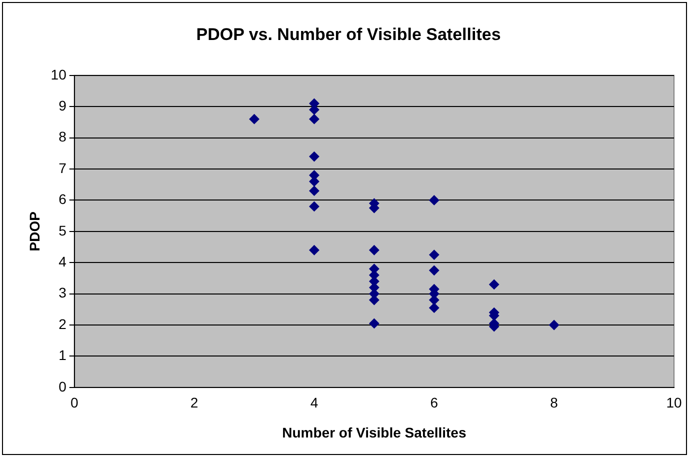 The image size is (691, 459). Describe the element at coordinates (62, 292) in the screenshot. I see `y-tick-label: 3` at that location.